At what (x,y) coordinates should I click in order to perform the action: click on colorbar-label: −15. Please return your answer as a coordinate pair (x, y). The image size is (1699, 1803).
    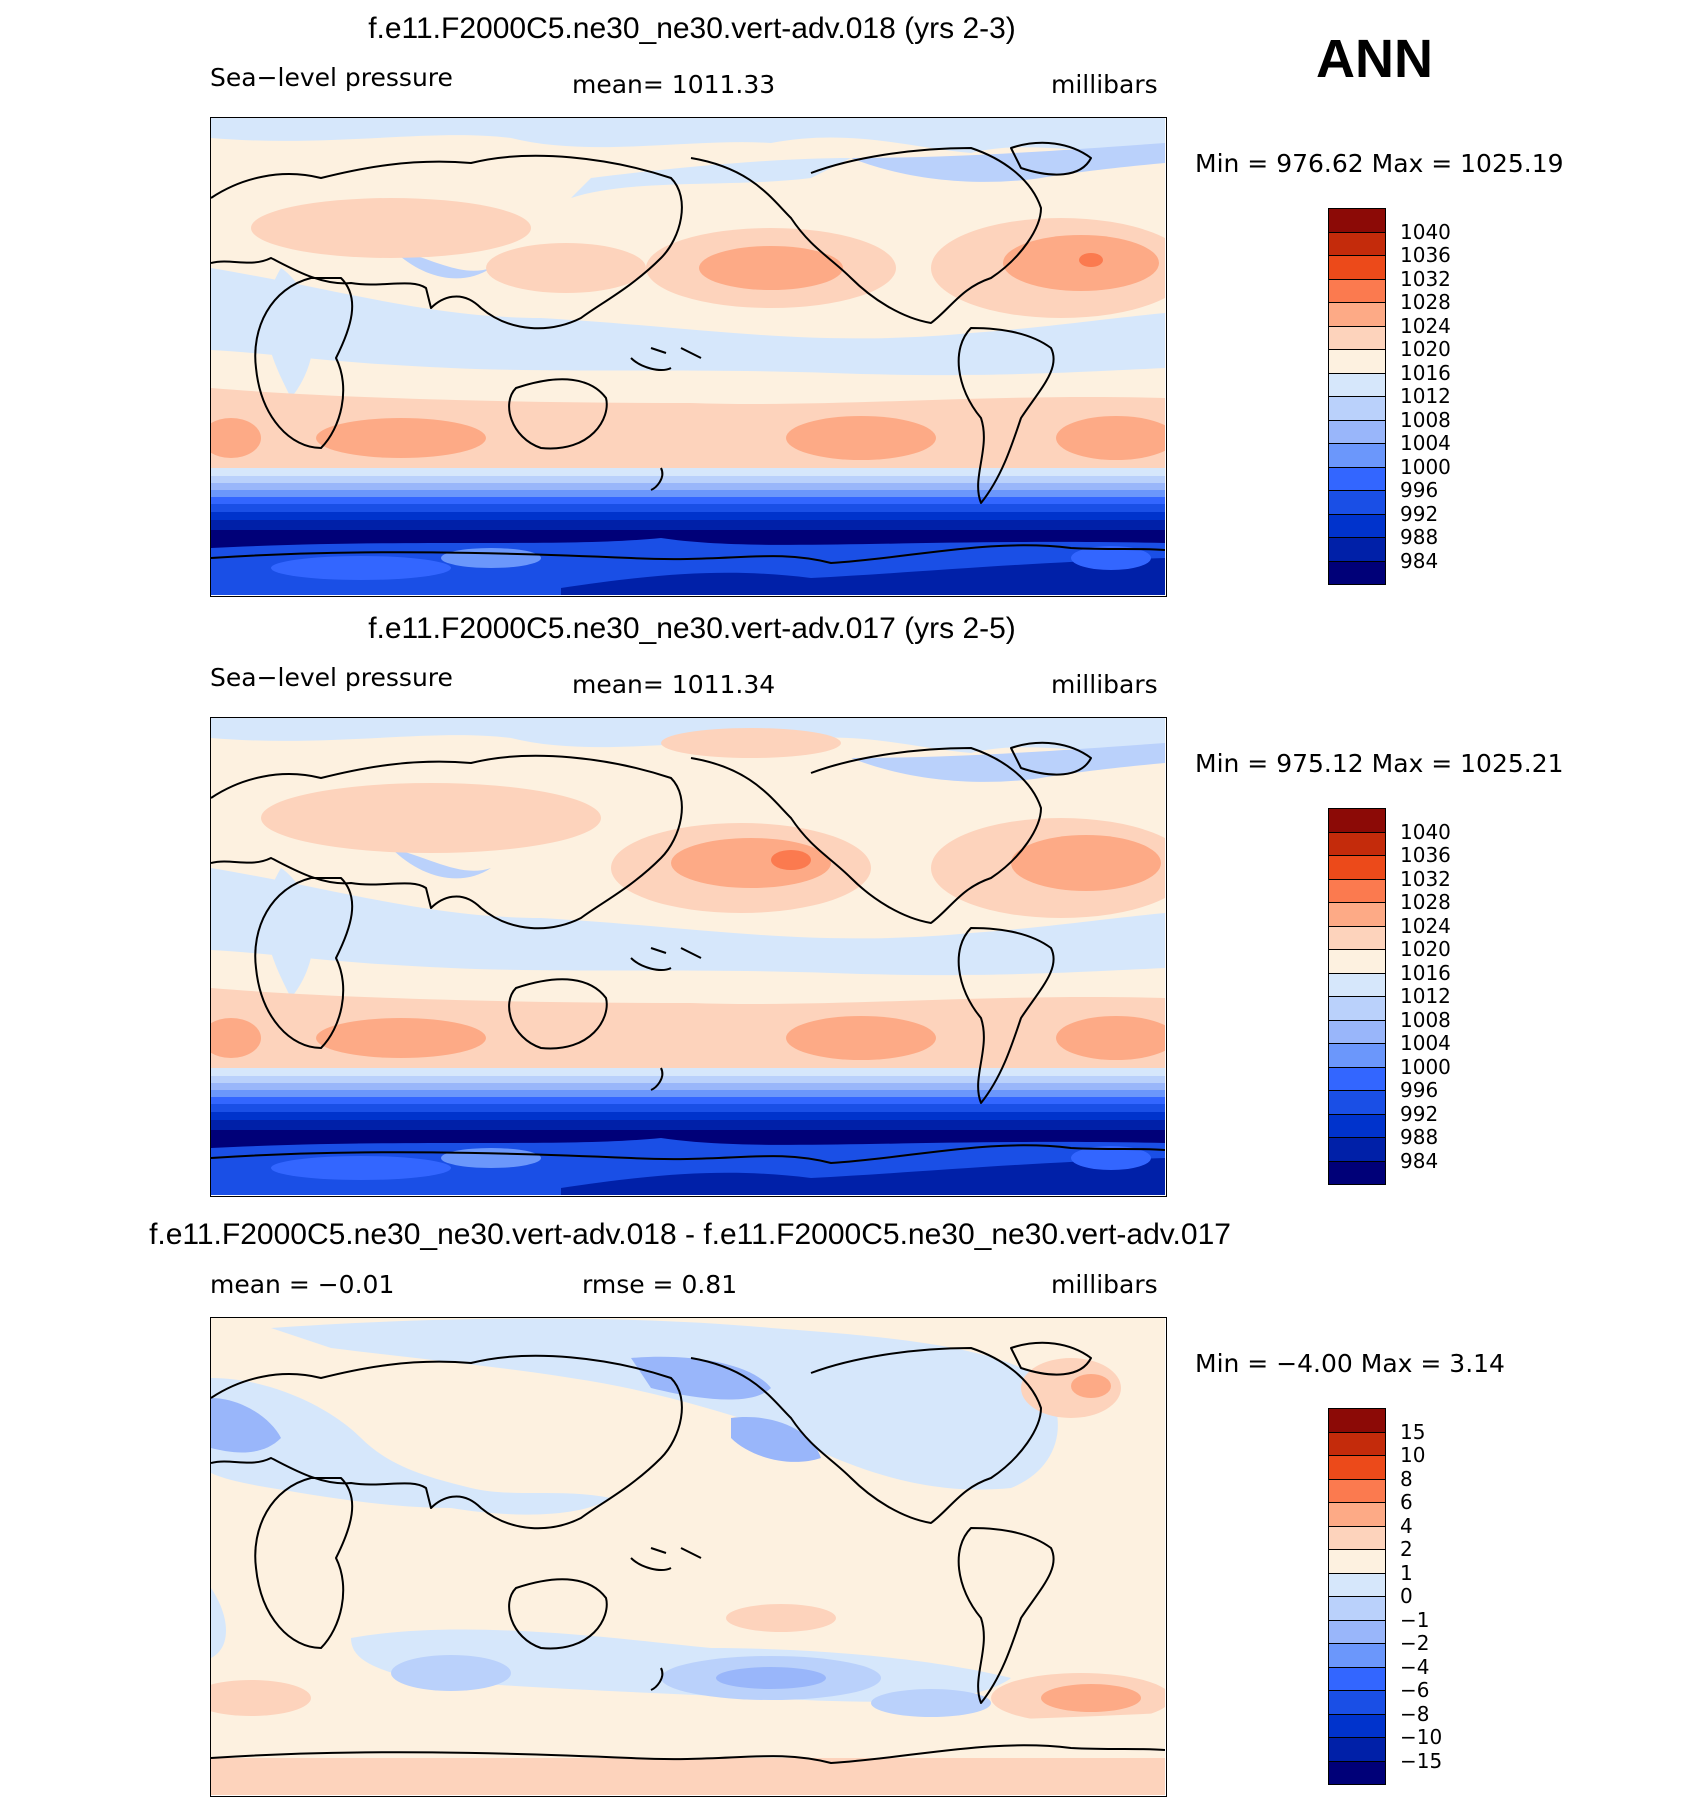
    Looking at the image, I should click on (1421, 1760).